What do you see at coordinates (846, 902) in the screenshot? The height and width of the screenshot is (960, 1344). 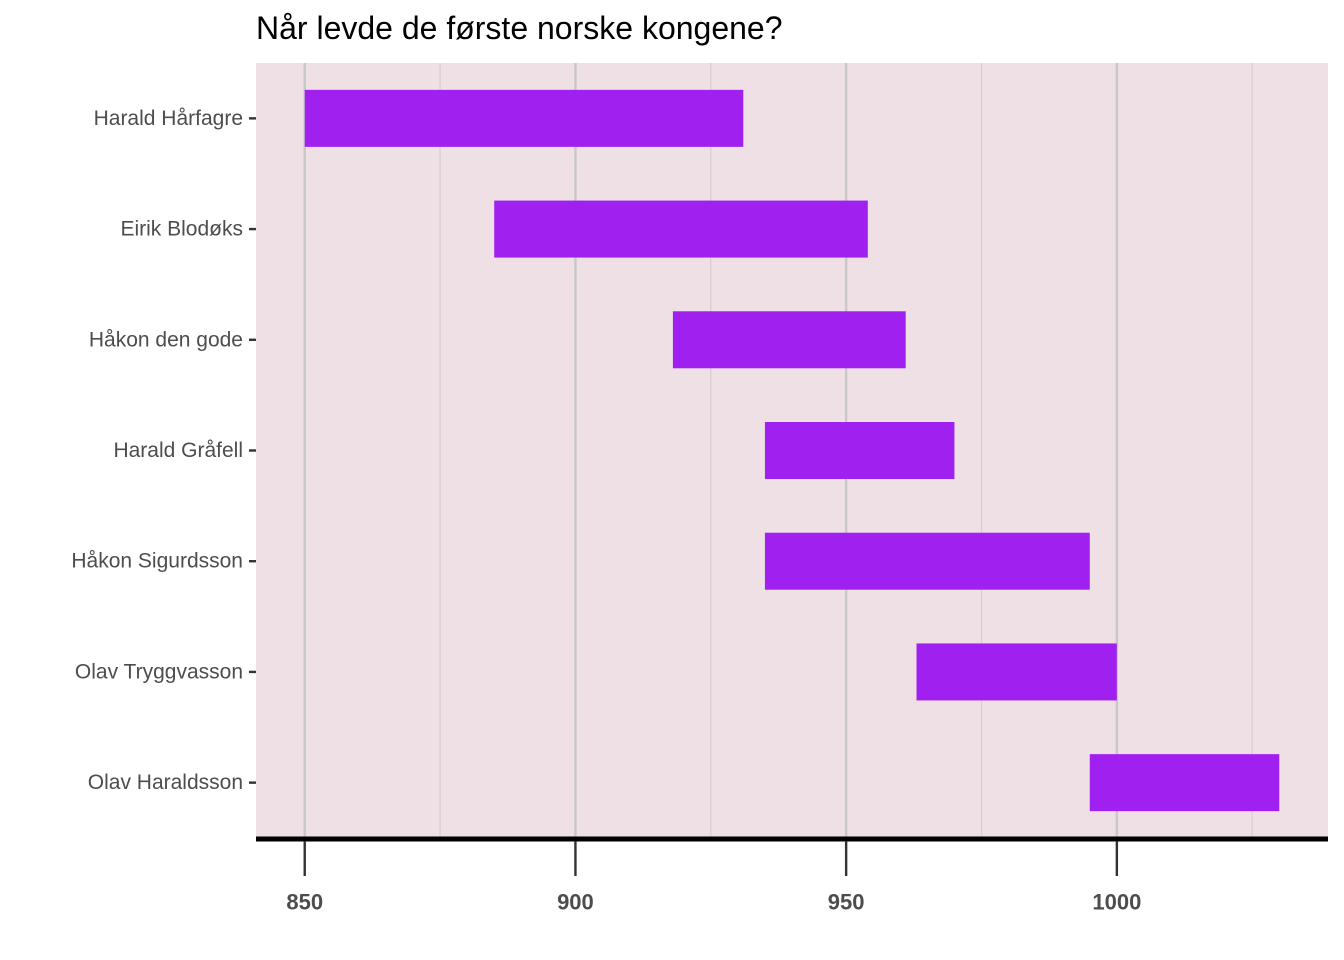 I see `x-tick-label: 950` at bounding box center [846, 902].